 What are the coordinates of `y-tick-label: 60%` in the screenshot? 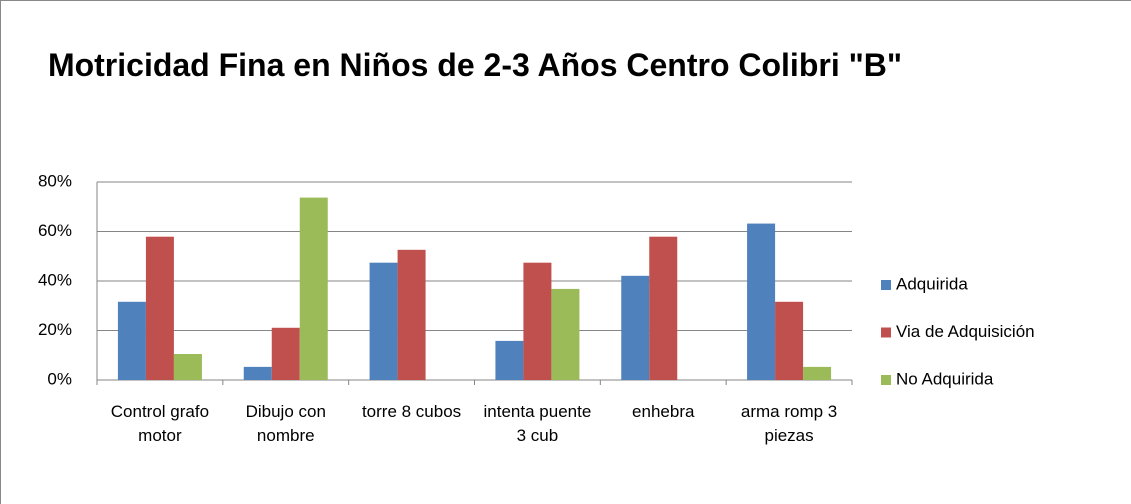 It's located at (55, 230).